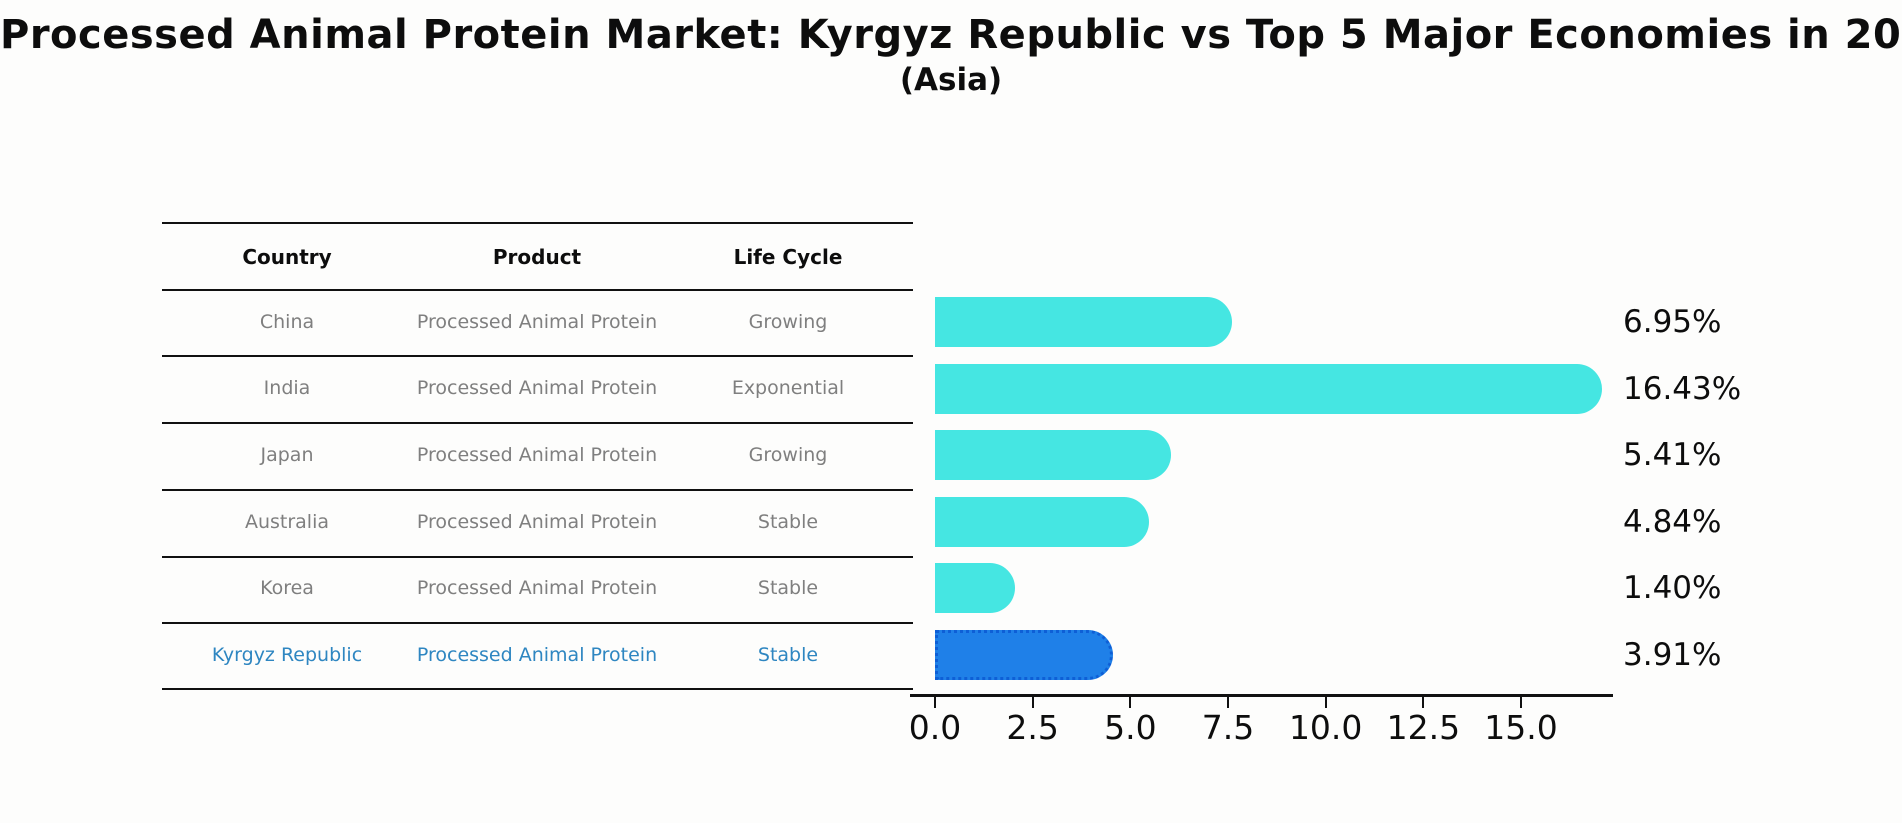 This screenshot has height=823, width=1902. I want to click on page-subtitle: (Asia), so click(951, 80).